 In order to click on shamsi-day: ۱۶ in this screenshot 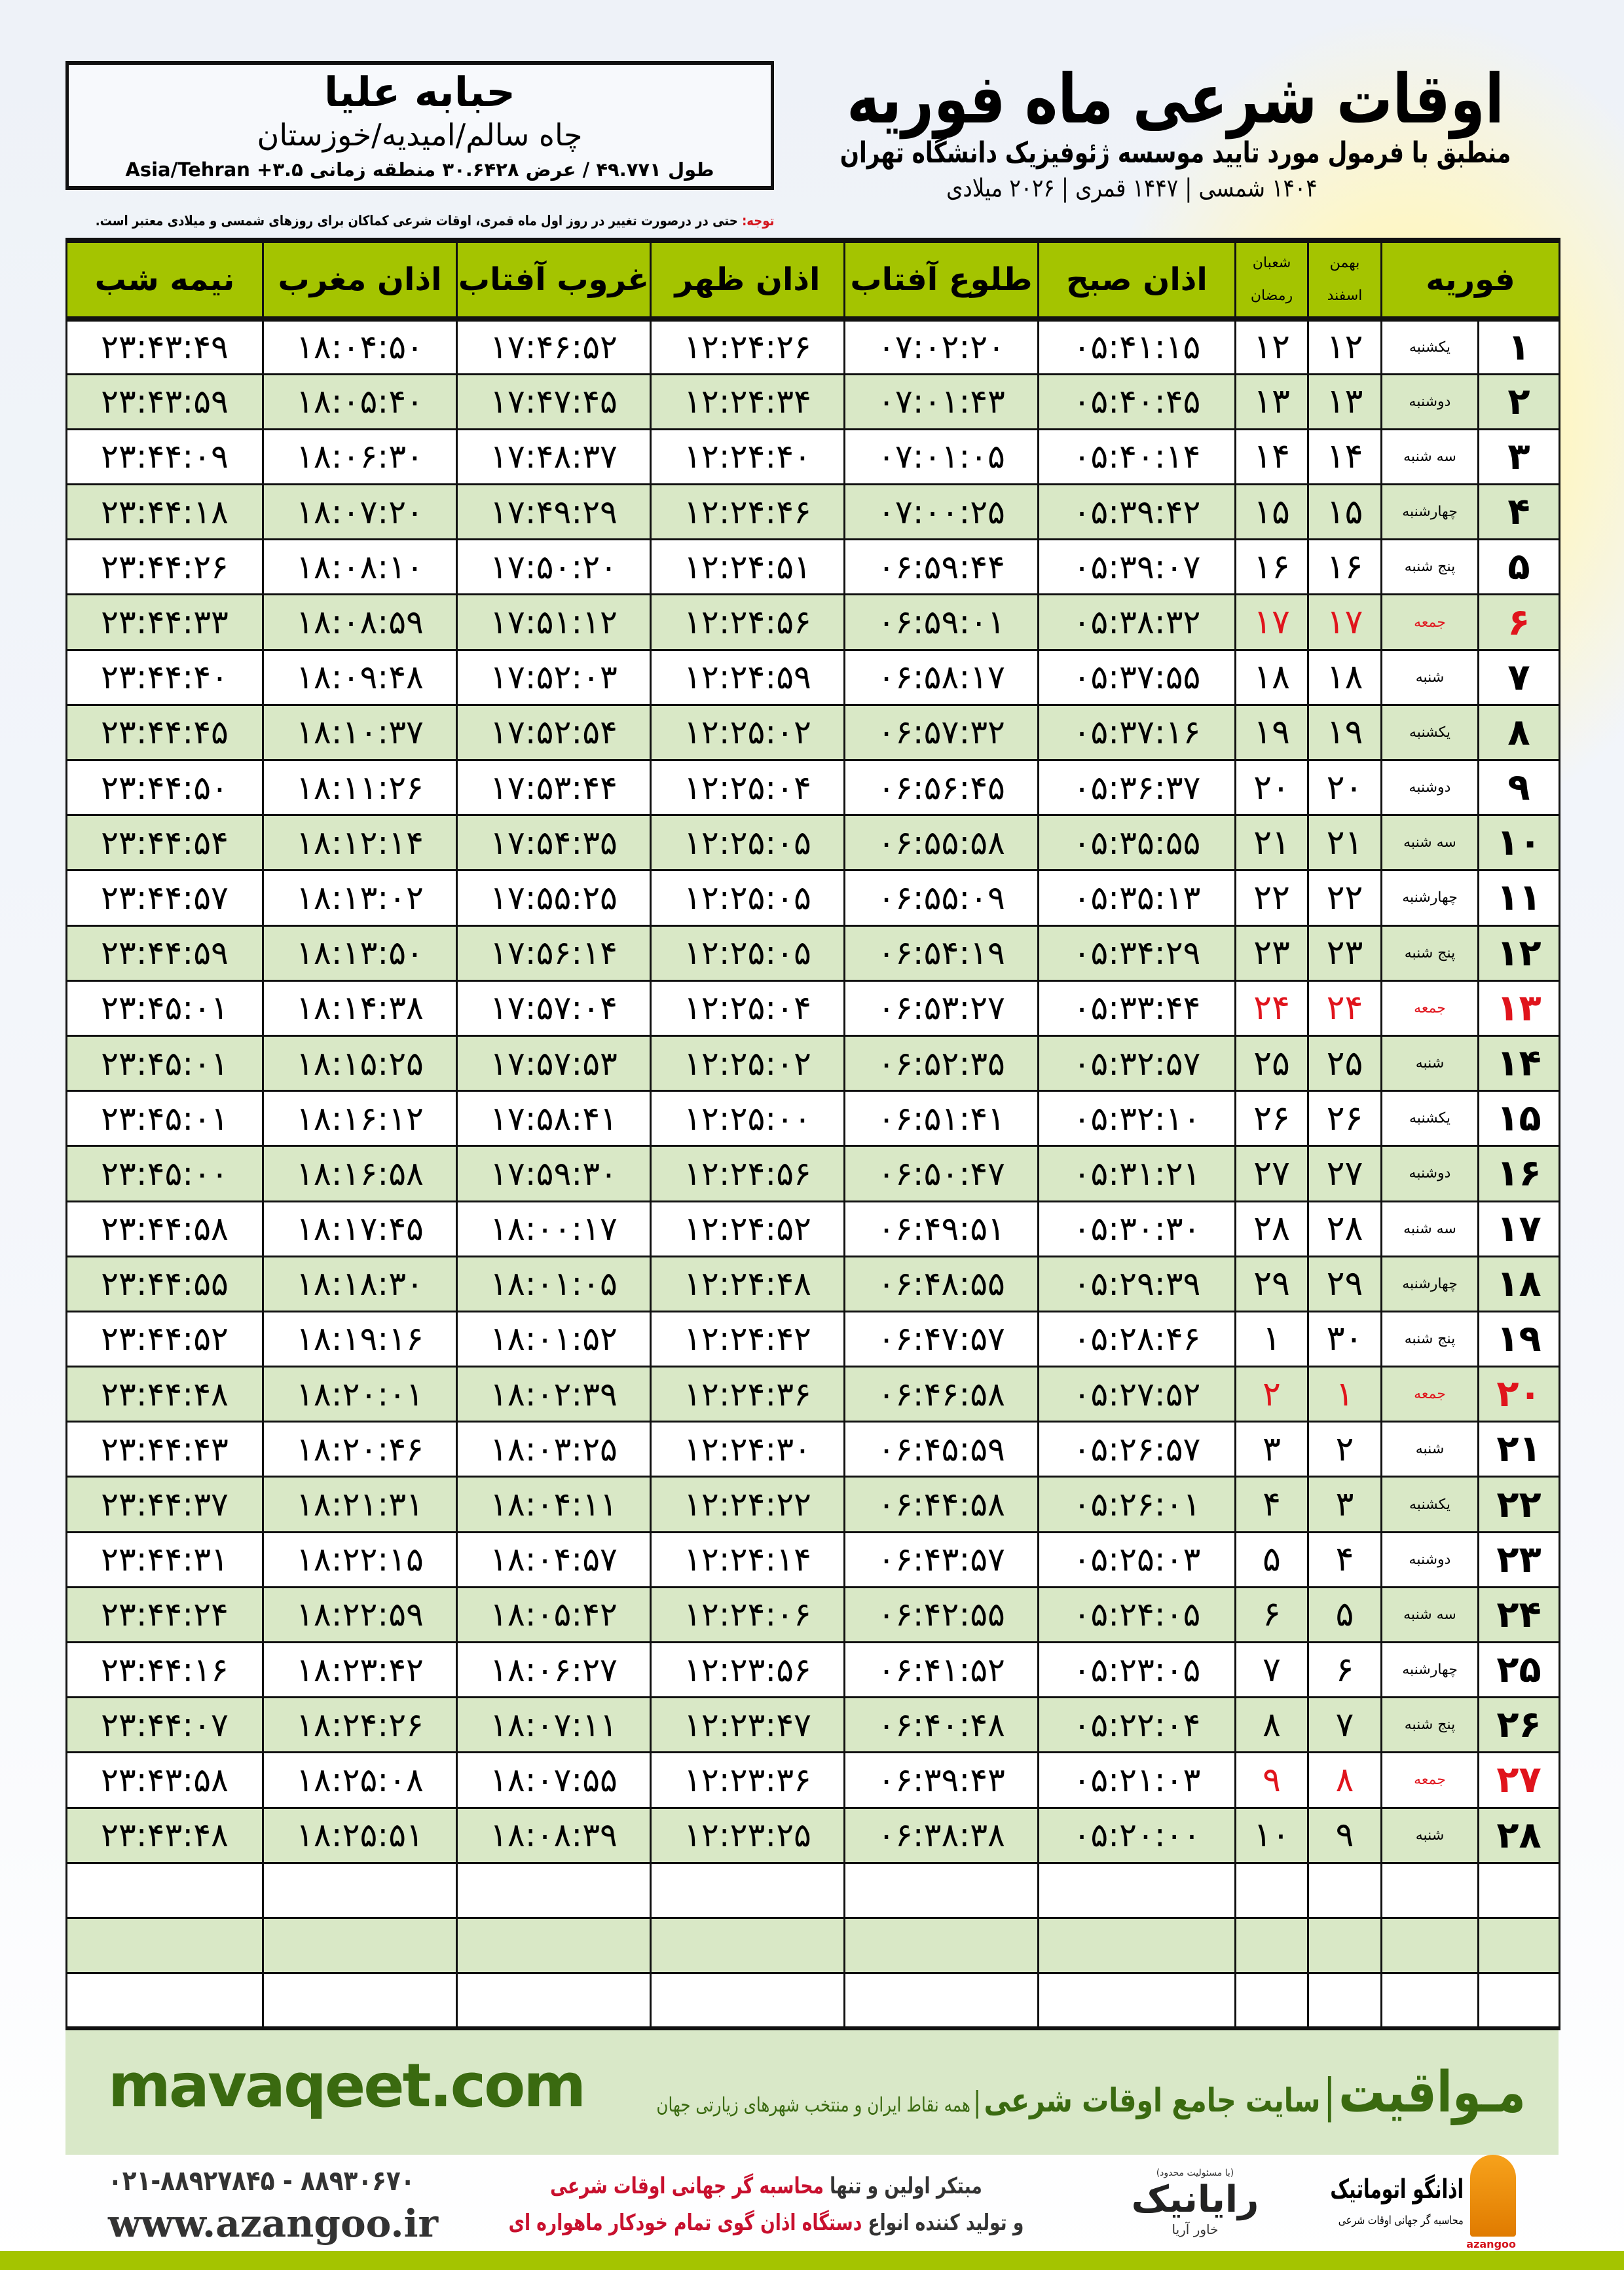, I will do `click(1344, 567)`.